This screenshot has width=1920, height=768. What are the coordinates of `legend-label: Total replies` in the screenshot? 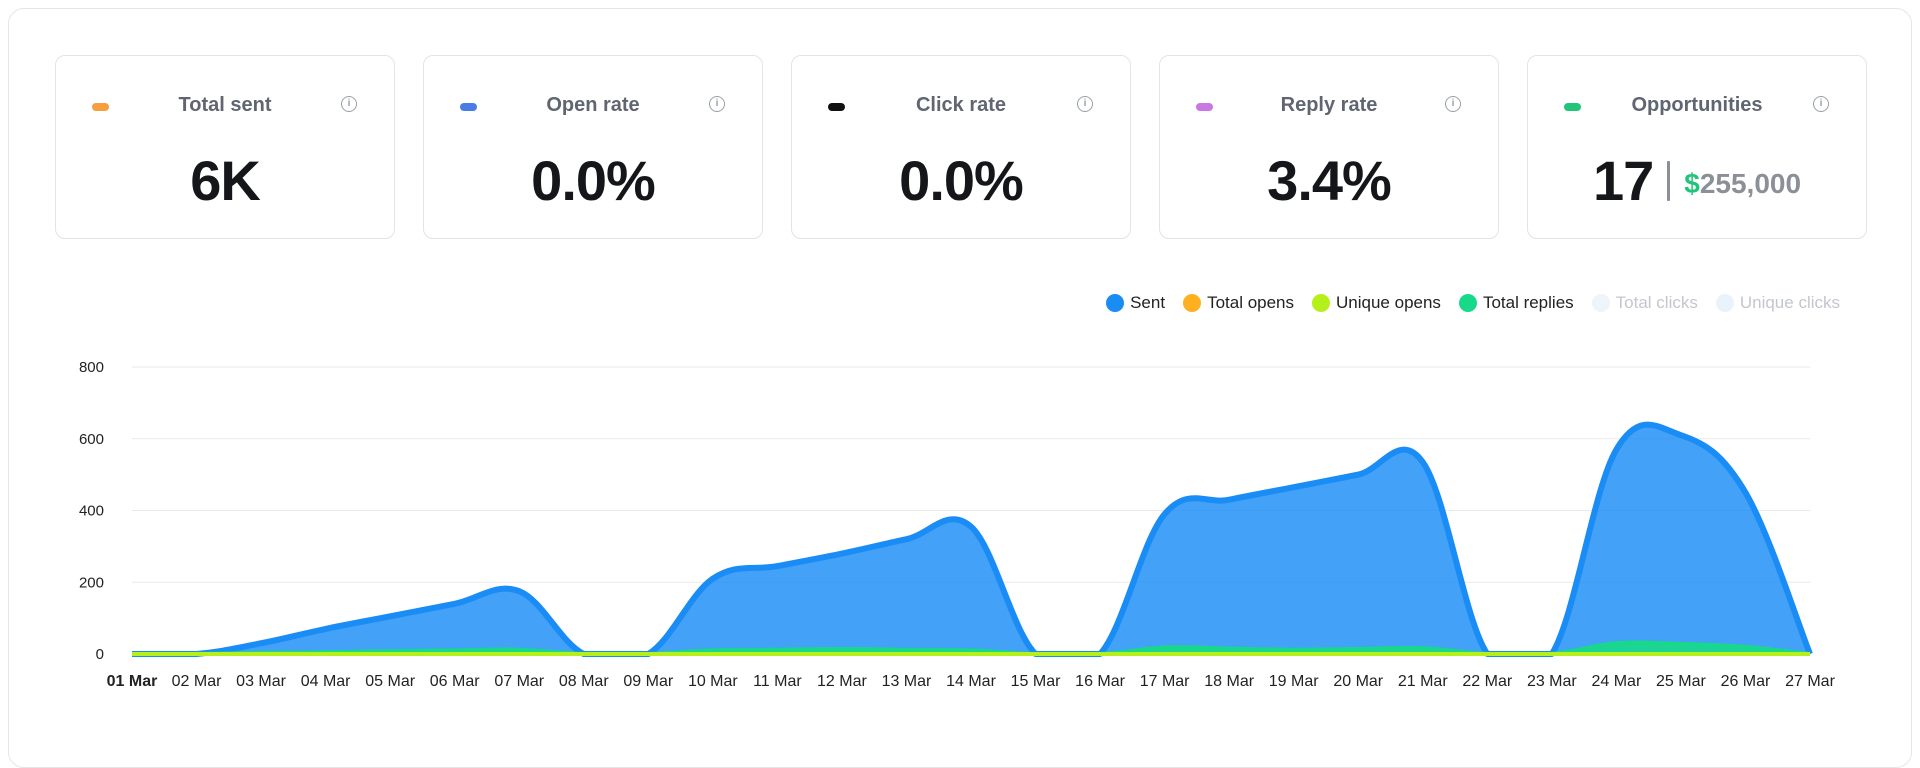 It's located at (1528, 302).